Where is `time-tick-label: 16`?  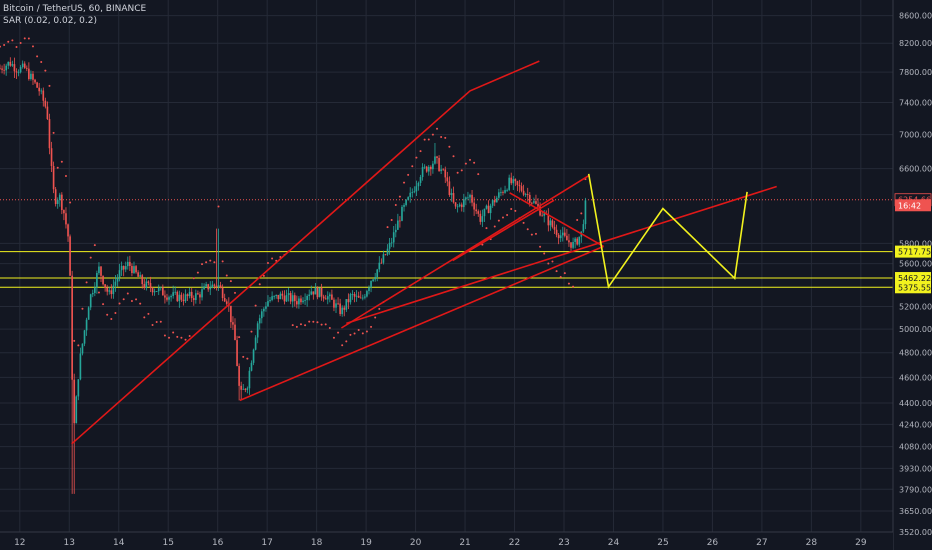
time-tick-label: 16 is located at coordinates (218, 543).